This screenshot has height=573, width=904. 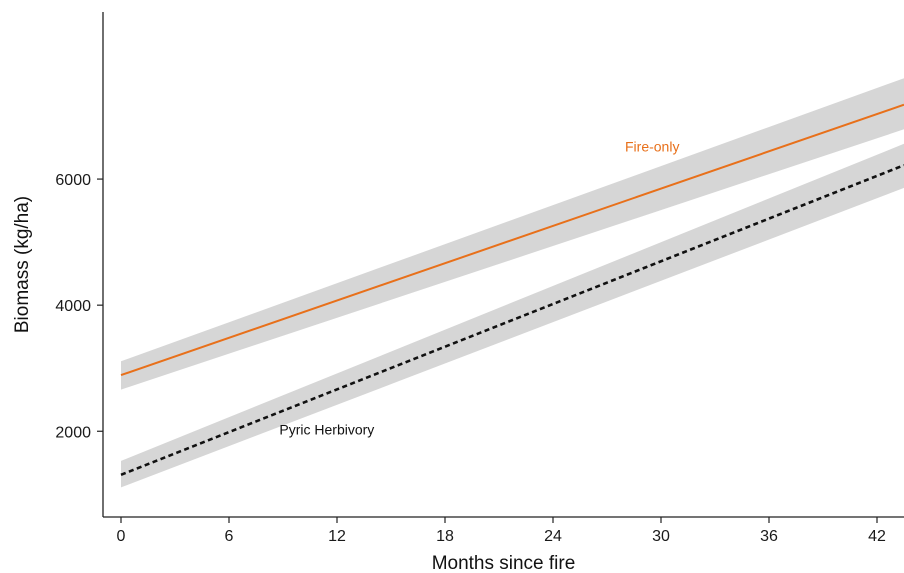 I want to click on y-tick-label-2000: 2000, so click(x=73, y=432).